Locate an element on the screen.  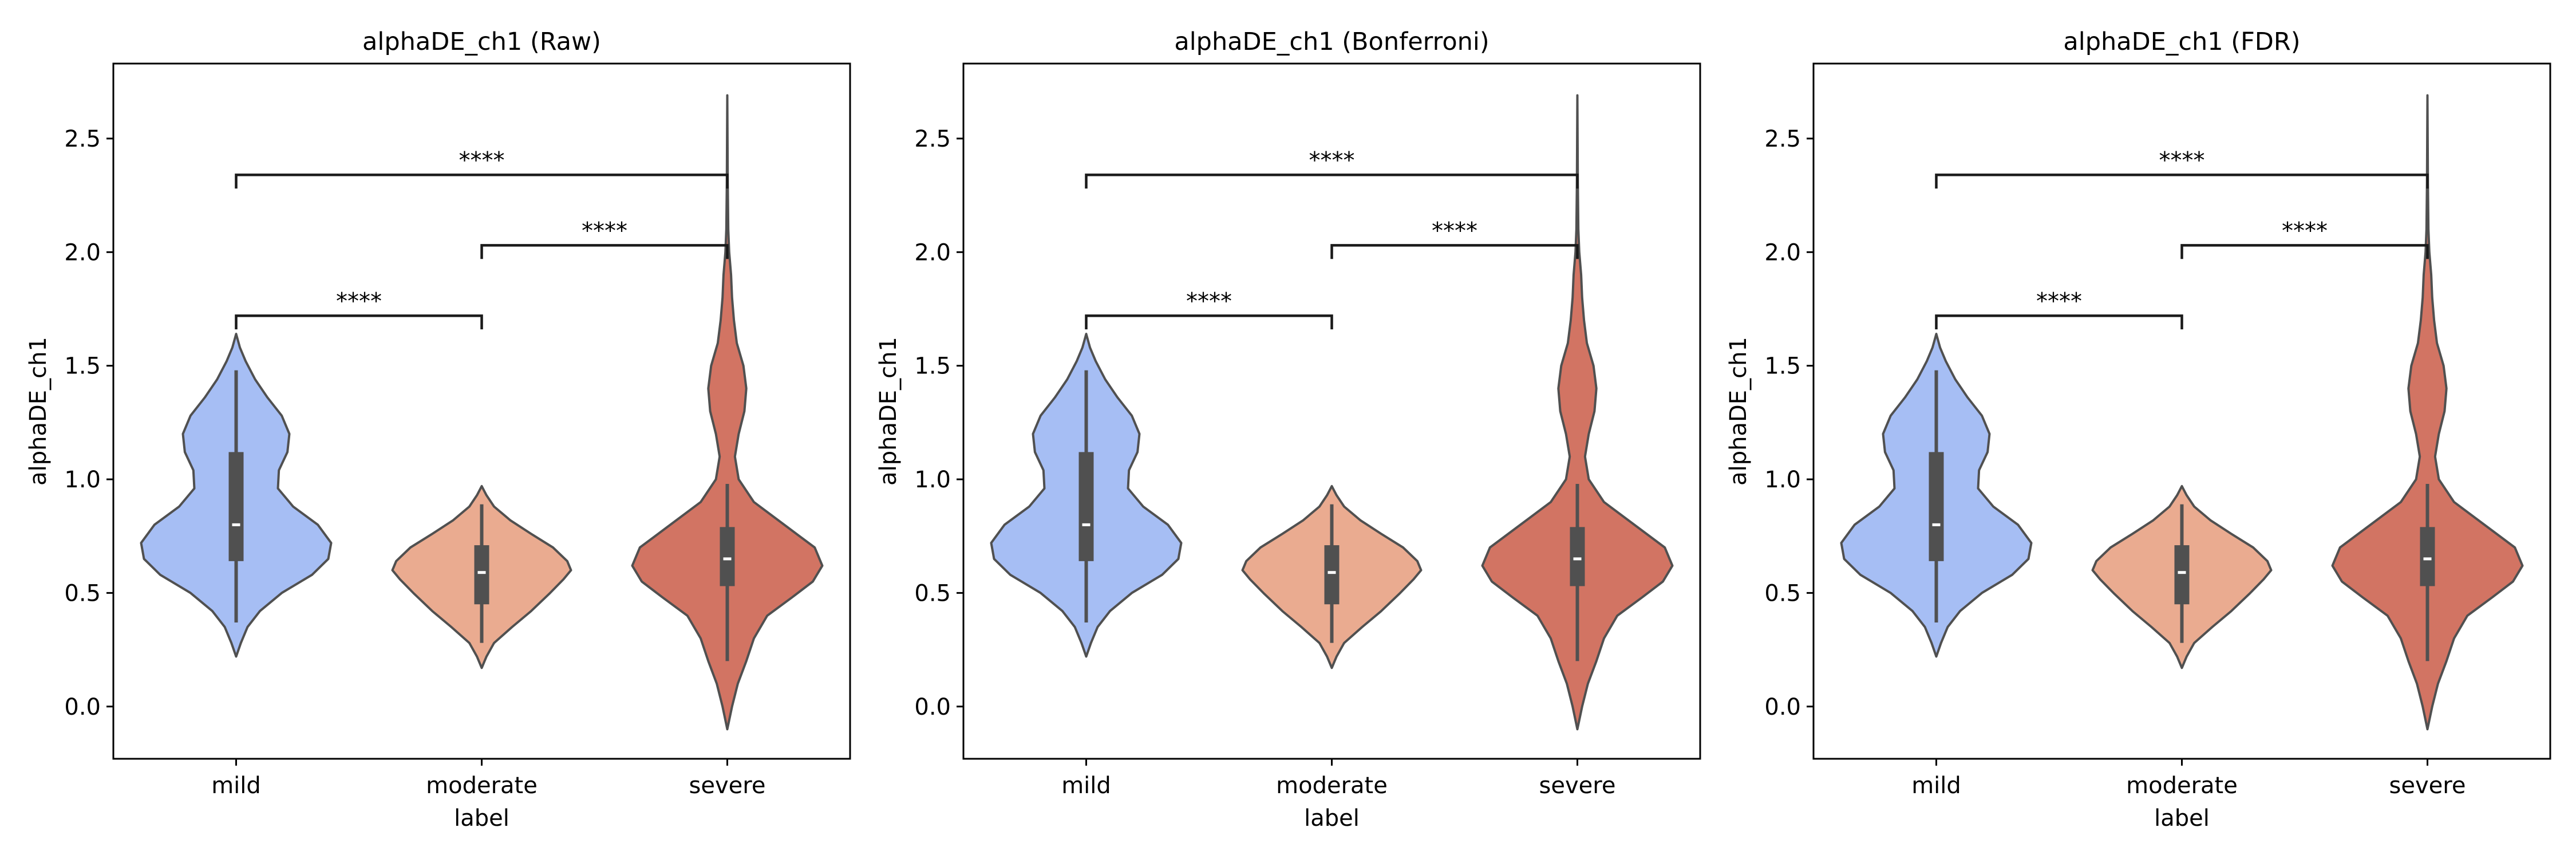
chart-title: alphaDE_ch1 (Bonferroni) is located at coordinates (1331, 41).